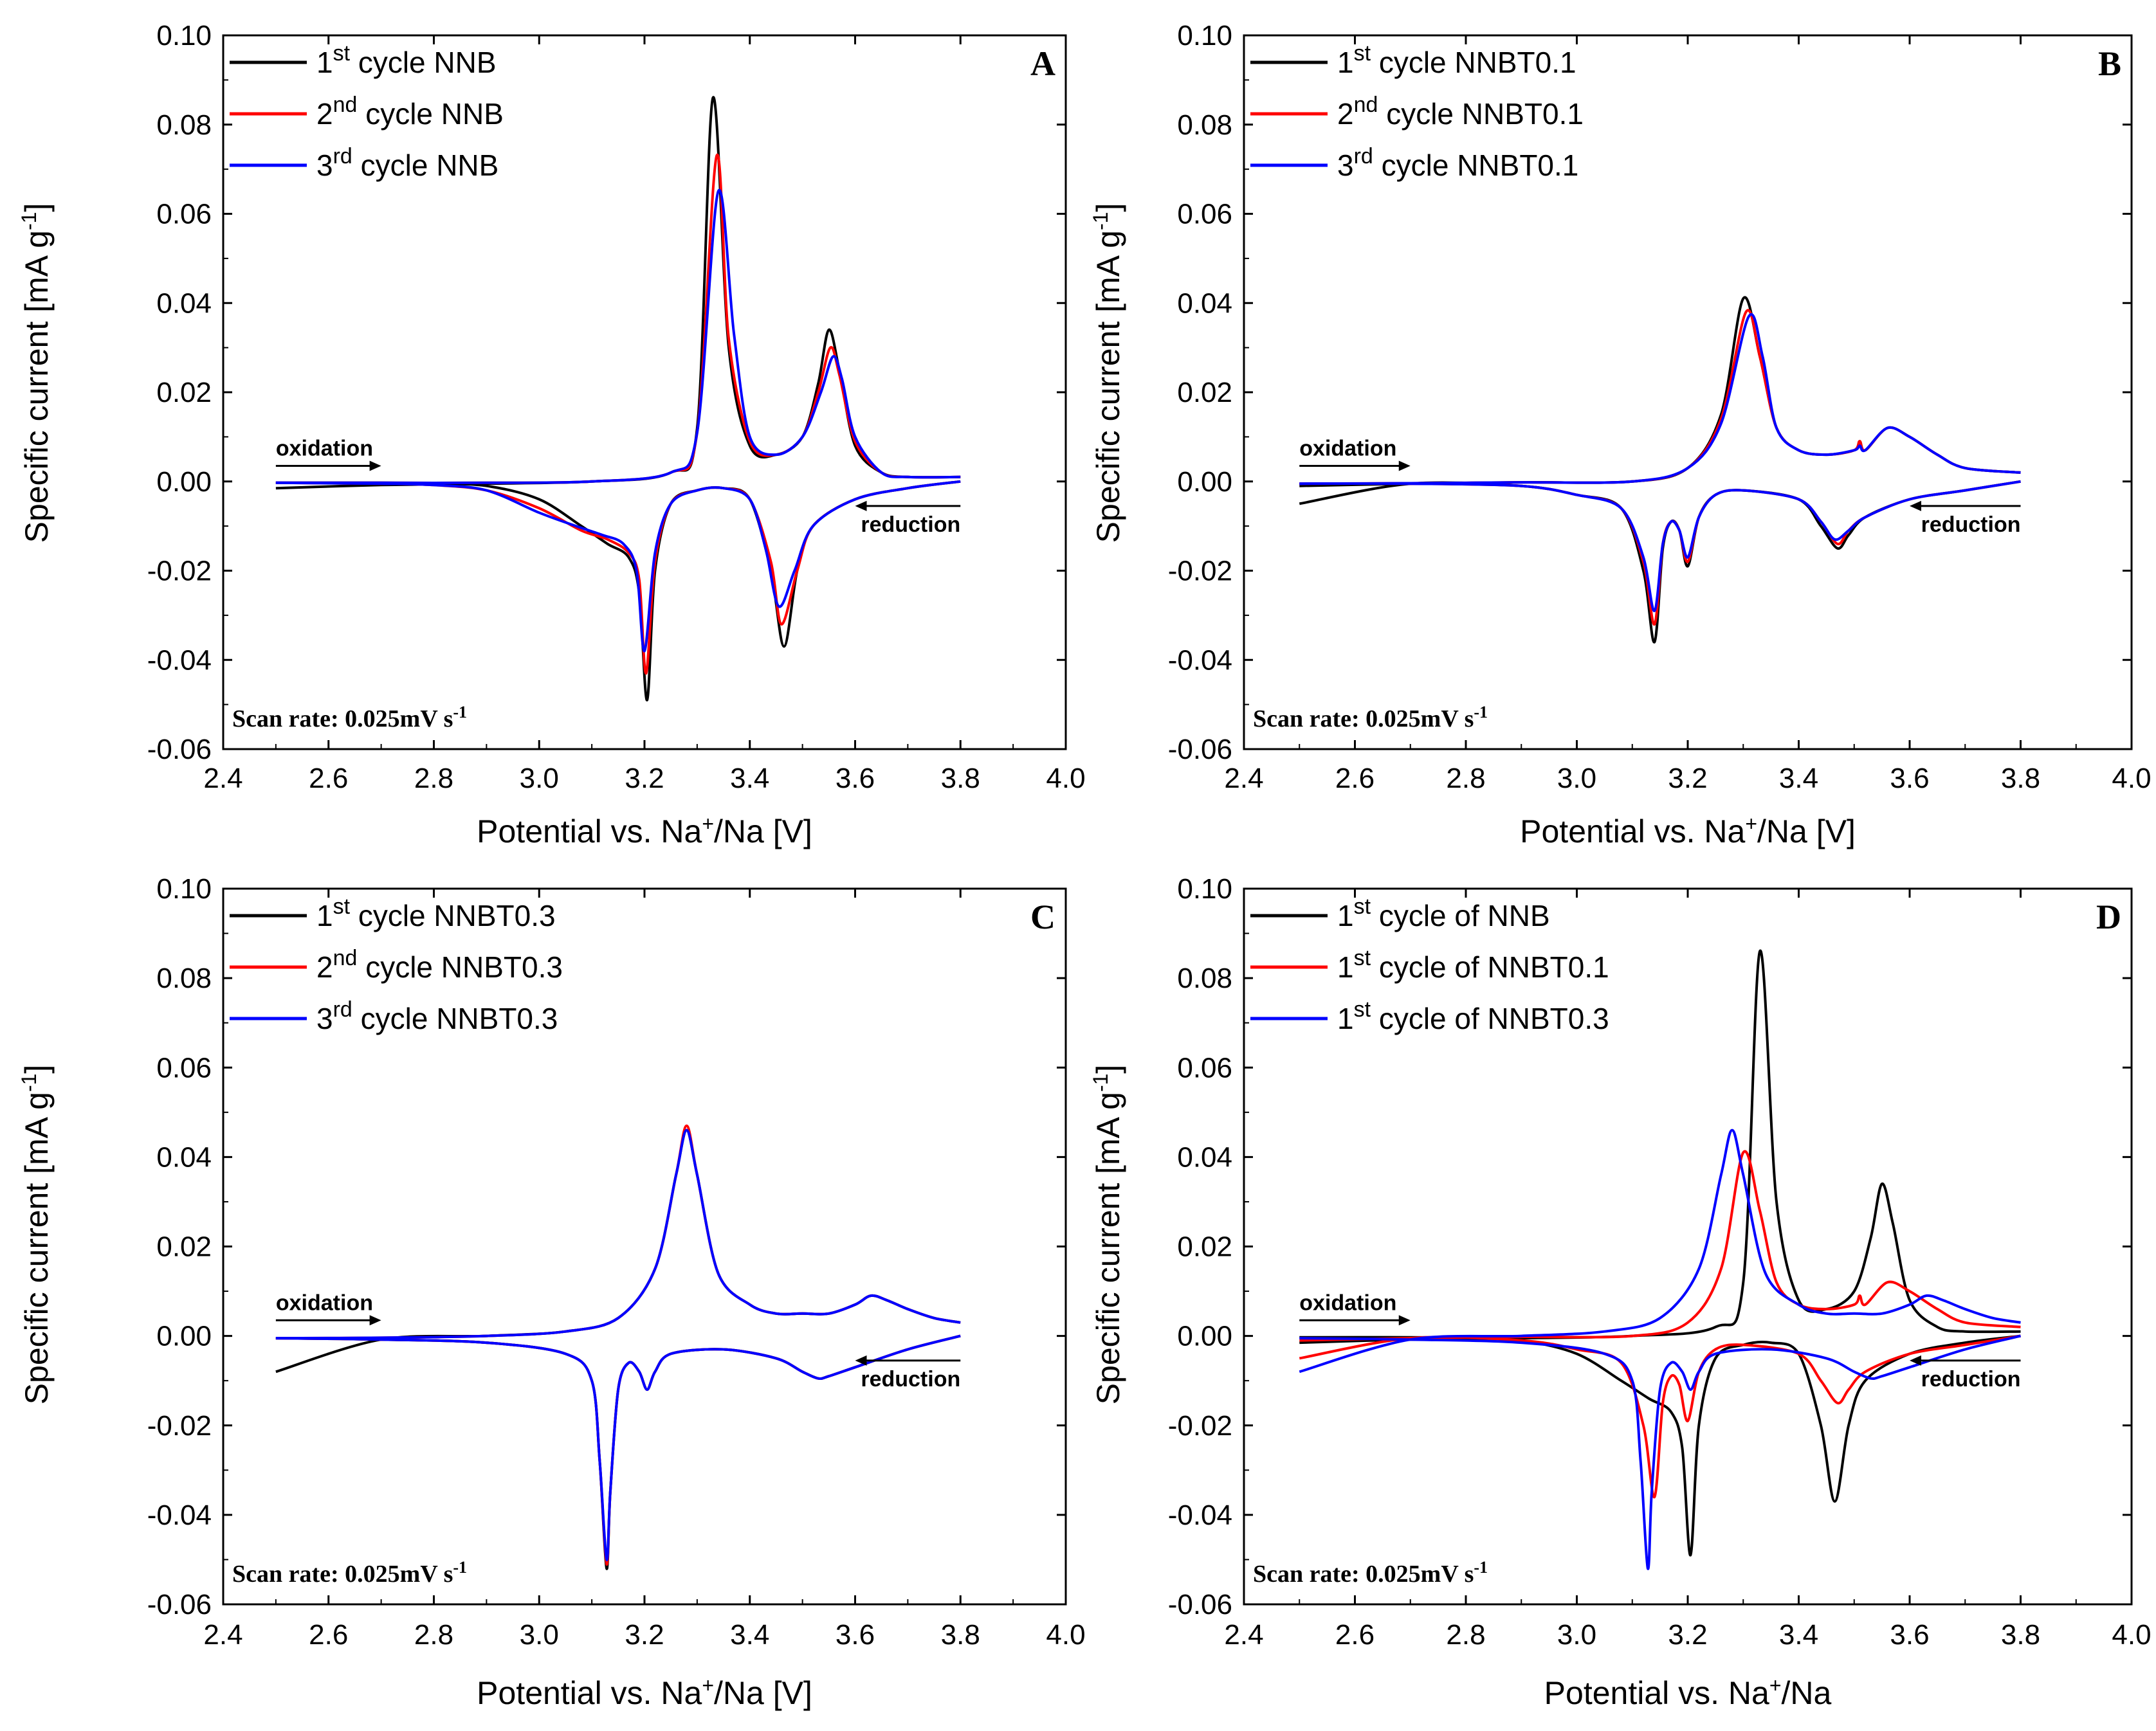 The height and width of the screenshot is (1731, 2156). What do you see at coordinates (439, 965) in the screenshot?
I see `legend-label: 2nd cycle NNBT0.3` at bounding box center [439, 965].